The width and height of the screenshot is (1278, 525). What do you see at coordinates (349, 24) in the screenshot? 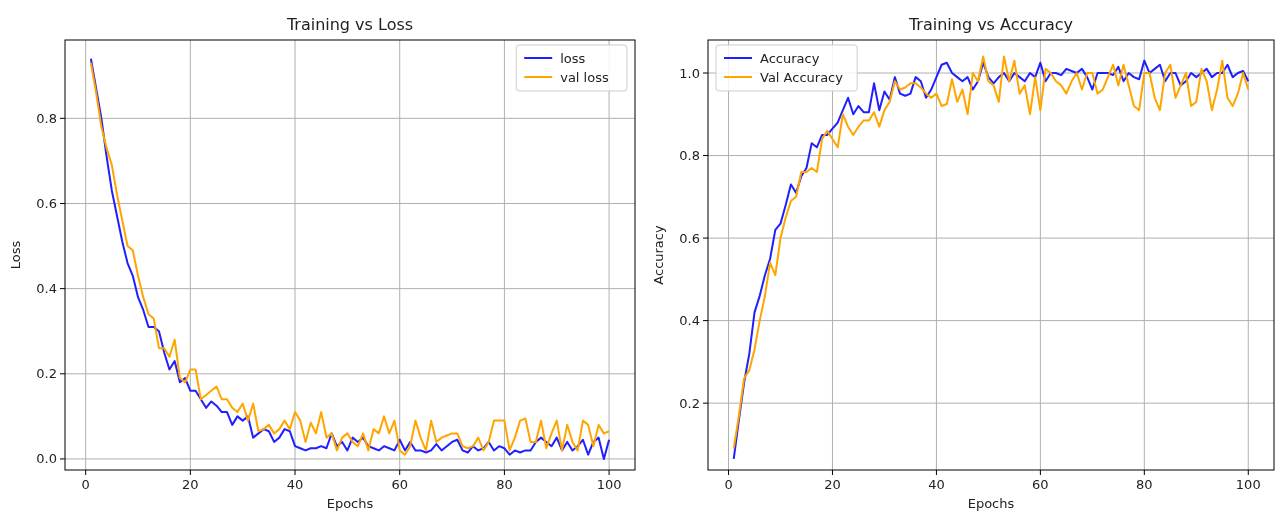
I see `chart-title: Training vs Loss` at bounding box center [349, 24].